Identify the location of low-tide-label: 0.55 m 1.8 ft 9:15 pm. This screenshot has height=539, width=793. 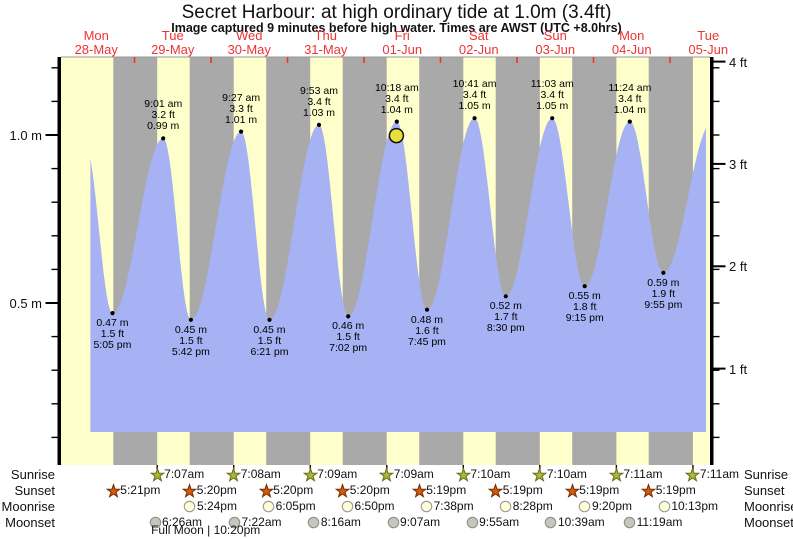
(585, 307).